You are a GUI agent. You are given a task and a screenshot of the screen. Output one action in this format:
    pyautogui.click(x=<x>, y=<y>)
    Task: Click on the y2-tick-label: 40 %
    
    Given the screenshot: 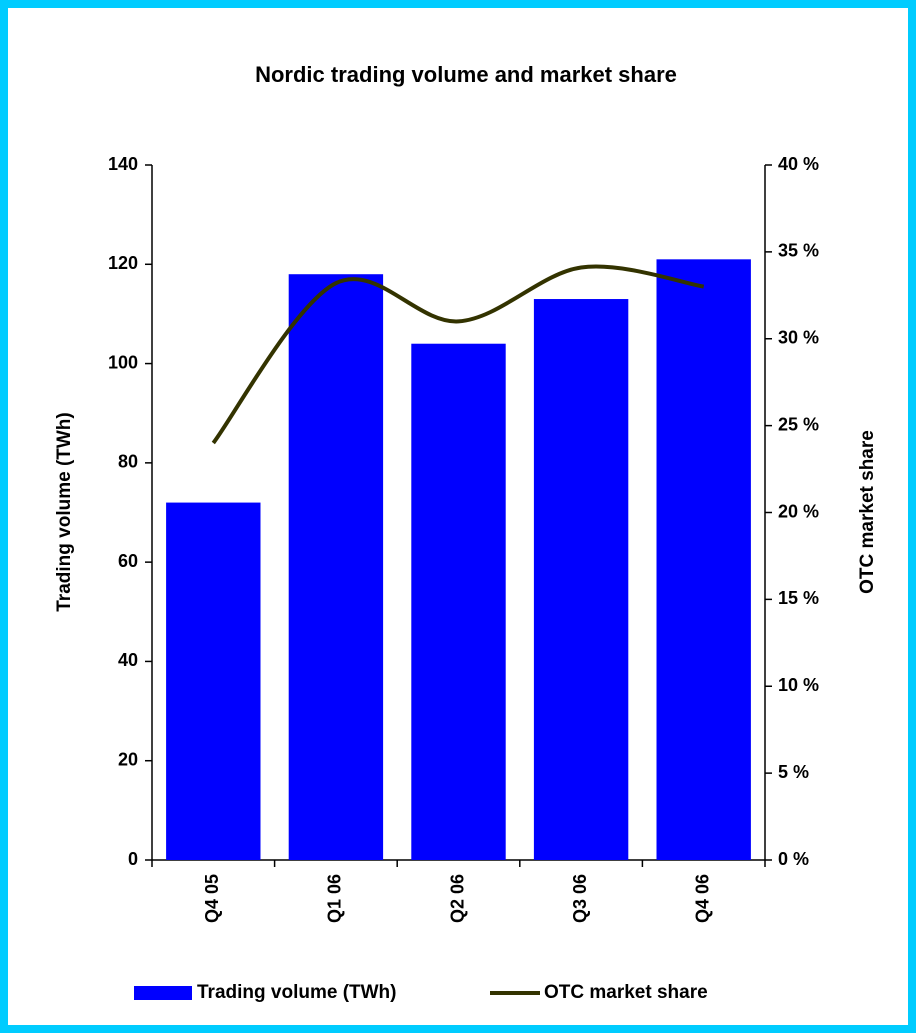 What is the action you would take?
    pyautogui.click(x=798, y=164)
    